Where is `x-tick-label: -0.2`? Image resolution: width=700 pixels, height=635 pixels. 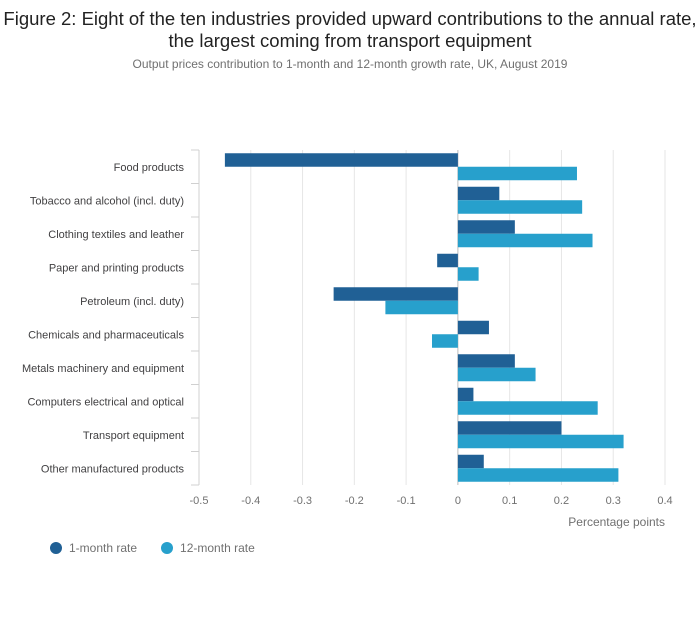 x-tick-label: -0.2 is located at coordinates (354, 501).